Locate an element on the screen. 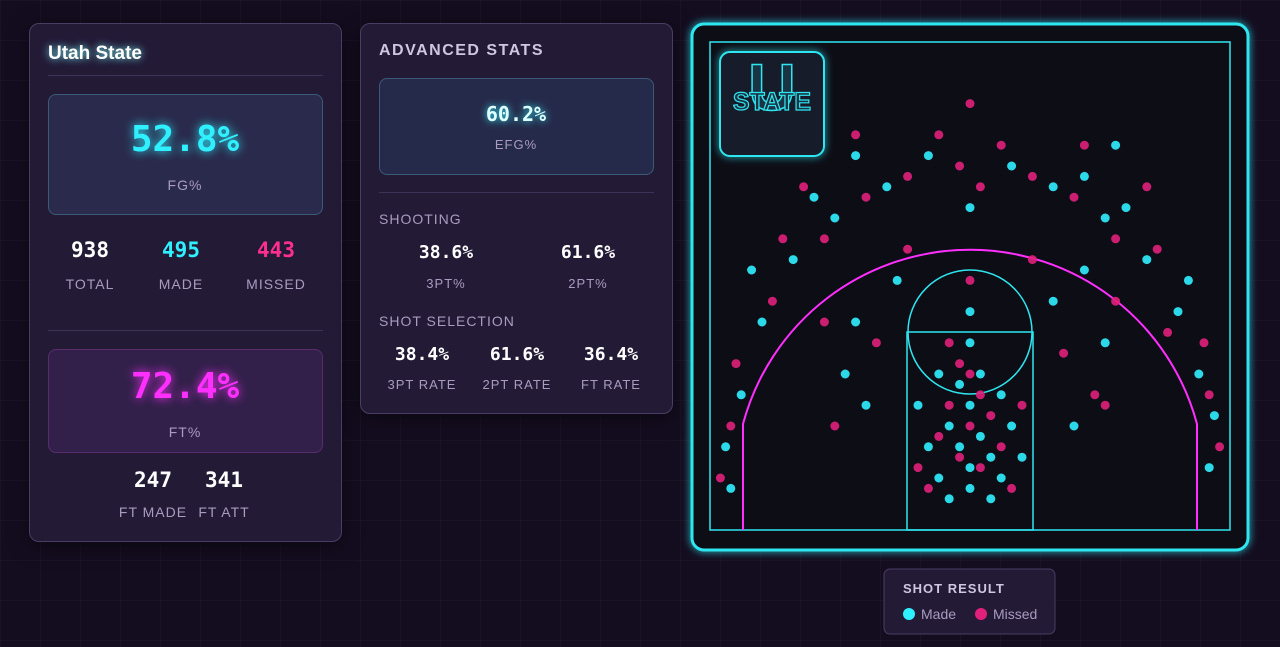 The height and width of the screenshot is (647, 1280). stat-value: 247 is located at coordinates (153, 480).